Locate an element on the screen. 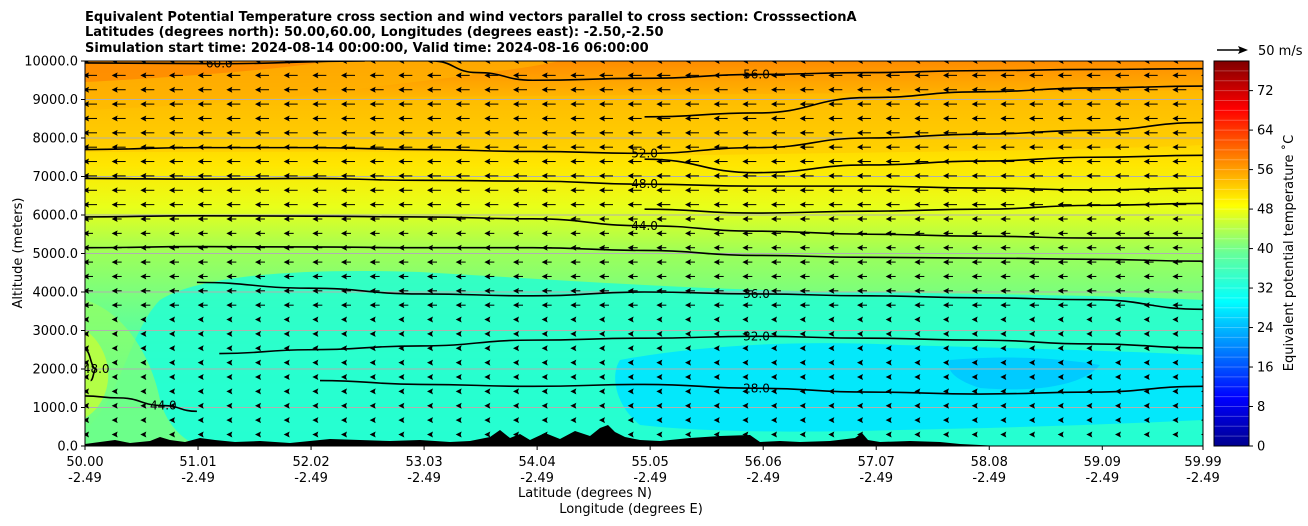 The image size is (1308, 526). x-tick-label-lat: 53.03 is located at coordinates (423, 462).